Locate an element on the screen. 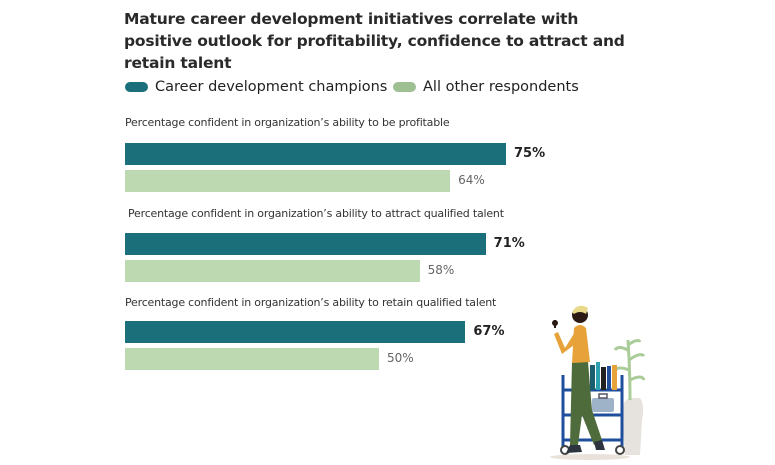 The width and height of the screenshot is (775, 465). value-label: 67% is located at coordinates (489, 331).